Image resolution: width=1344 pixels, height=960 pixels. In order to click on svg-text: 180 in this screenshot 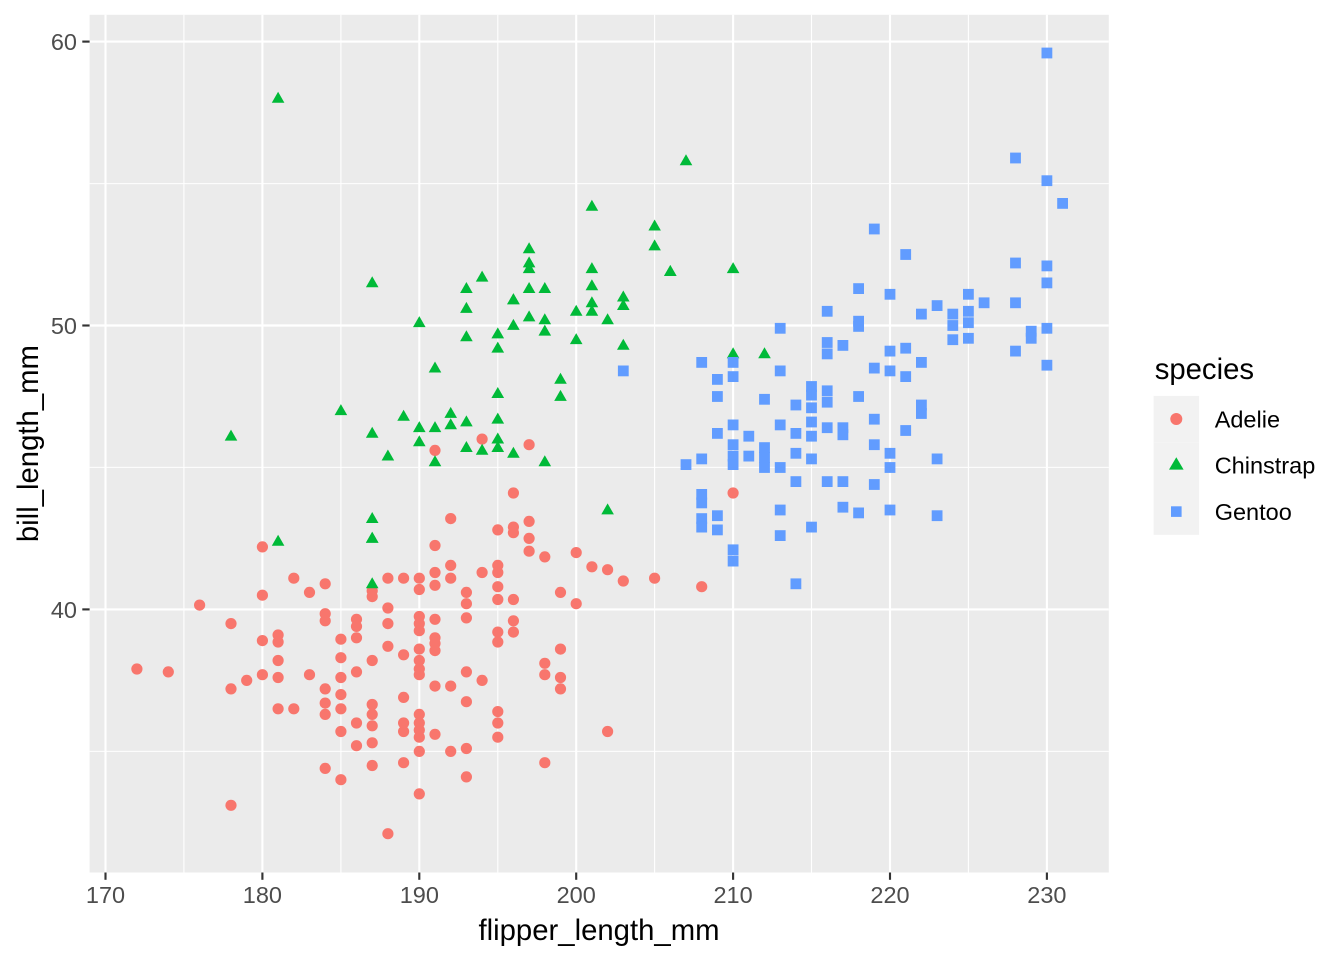, I will do `click(262, 895)`.